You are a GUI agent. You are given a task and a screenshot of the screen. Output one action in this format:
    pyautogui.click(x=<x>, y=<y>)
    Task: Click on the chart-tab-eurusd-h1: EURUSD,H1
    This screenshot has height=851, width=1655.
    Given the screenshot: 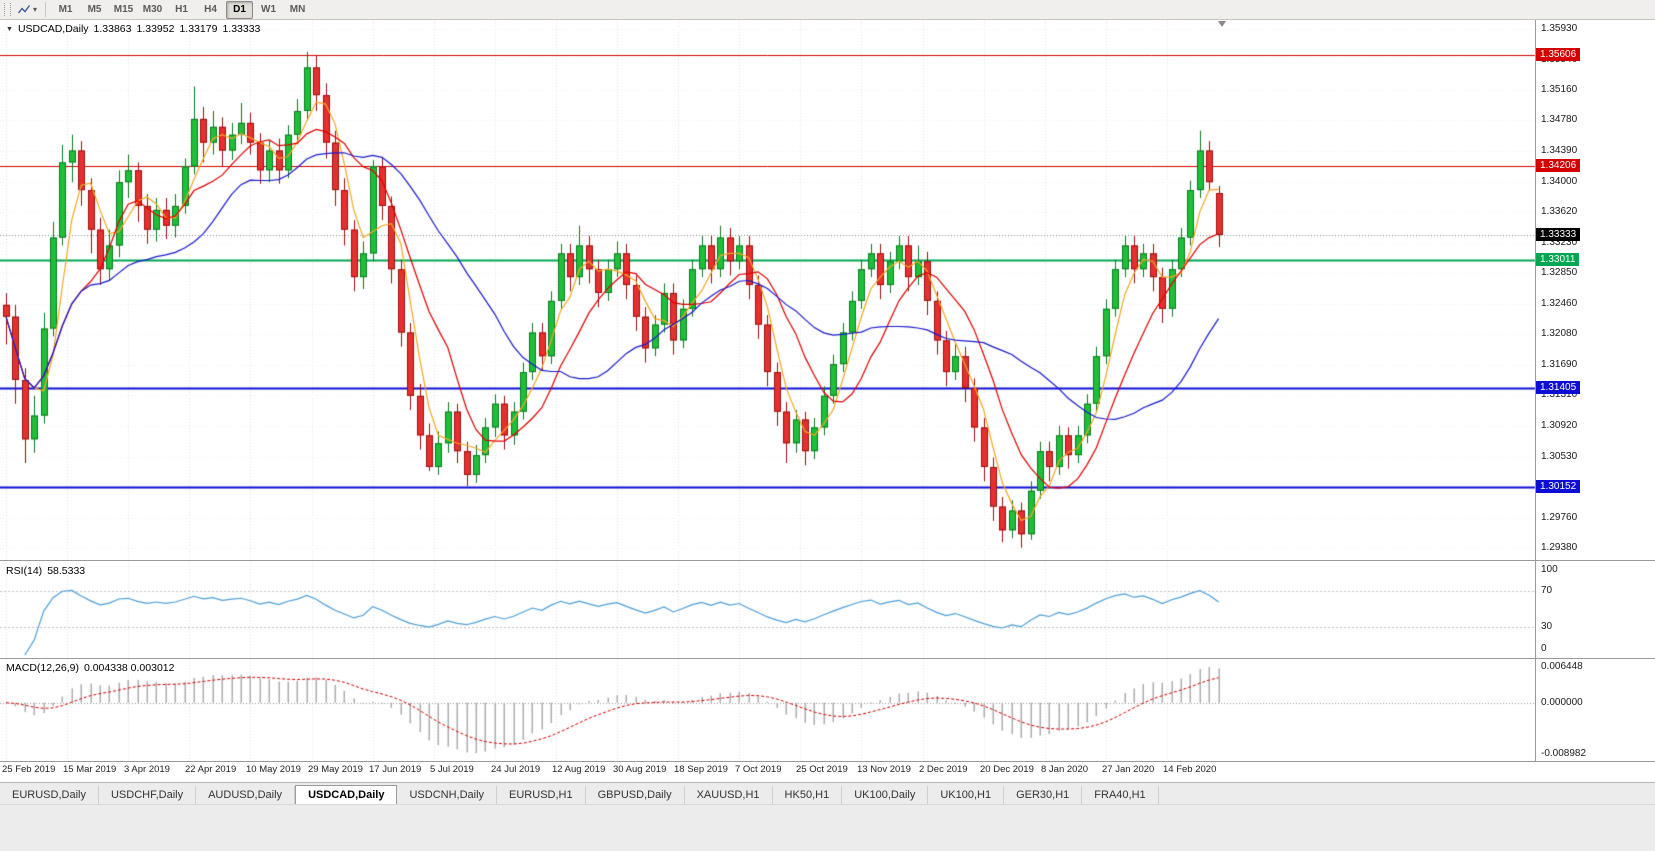 What is the action you would take?
    pyautogui.click(x=541, y=795)
    